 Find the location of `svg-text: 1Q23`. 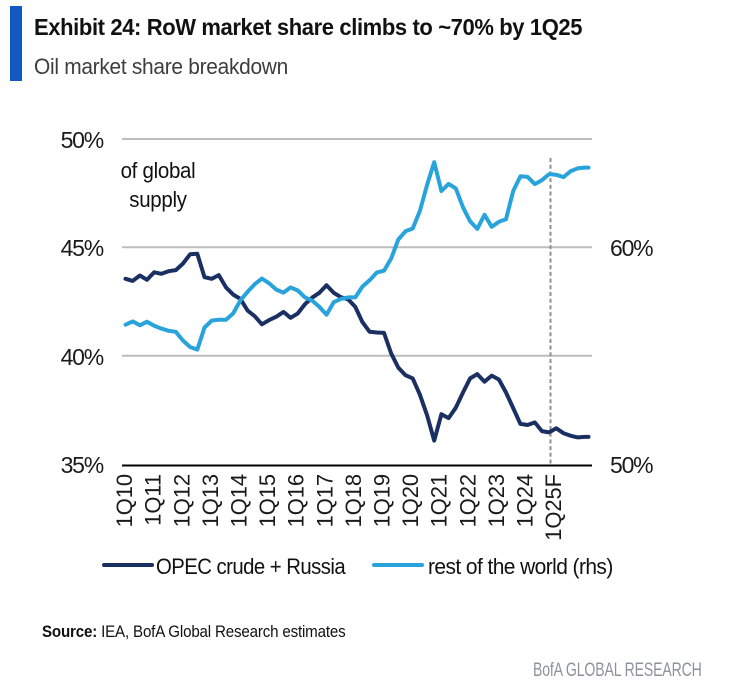

svg-text: 1Q23 is located at coordinates (496, 500).